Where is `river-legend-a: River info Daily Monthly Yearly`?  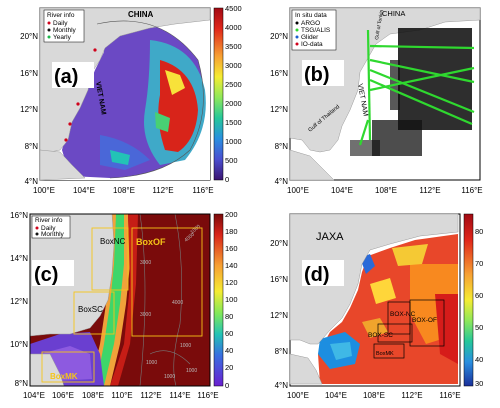 river-legend-a: River info Daily Monthly Yearly is located at coordinates (64, 26).